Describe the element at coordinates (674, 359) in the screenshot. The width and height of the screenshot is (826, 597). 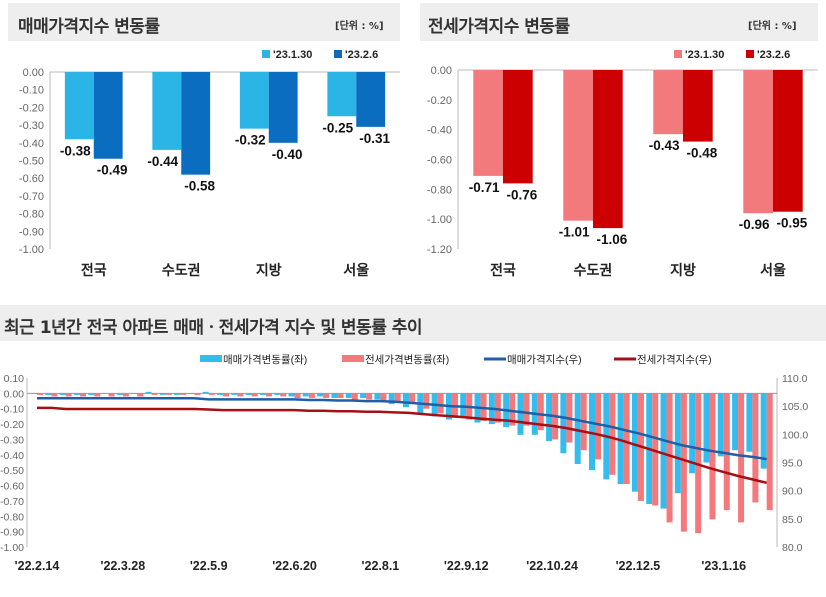
I see `trend-legend-label: 전세가격지수(우)` at that location.